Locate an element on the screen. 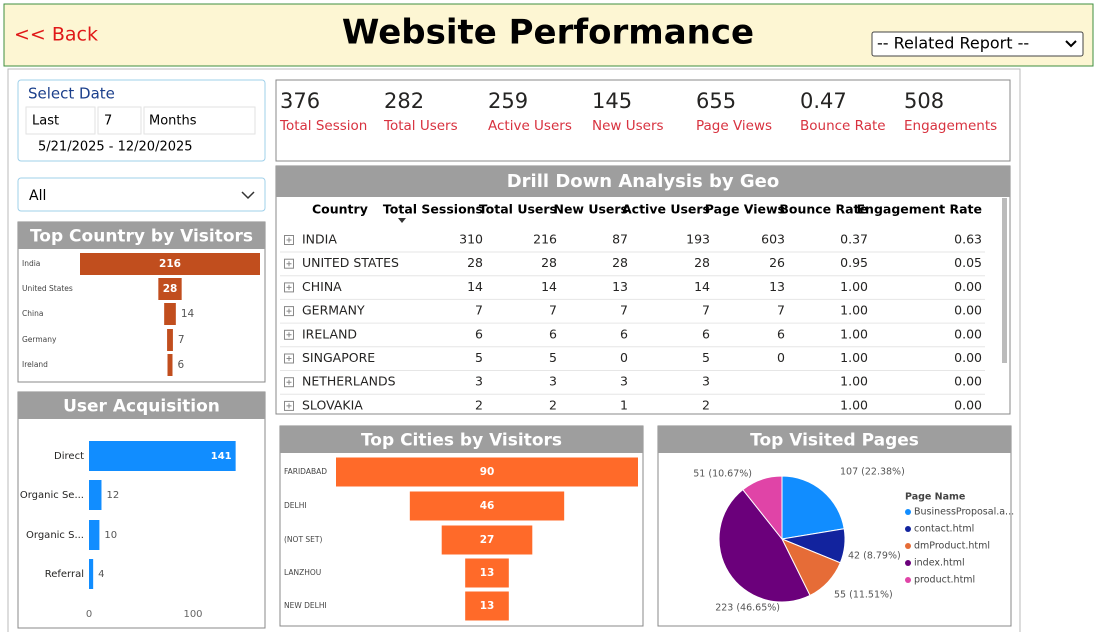  pie-slice is located at coordinates (762, 508).